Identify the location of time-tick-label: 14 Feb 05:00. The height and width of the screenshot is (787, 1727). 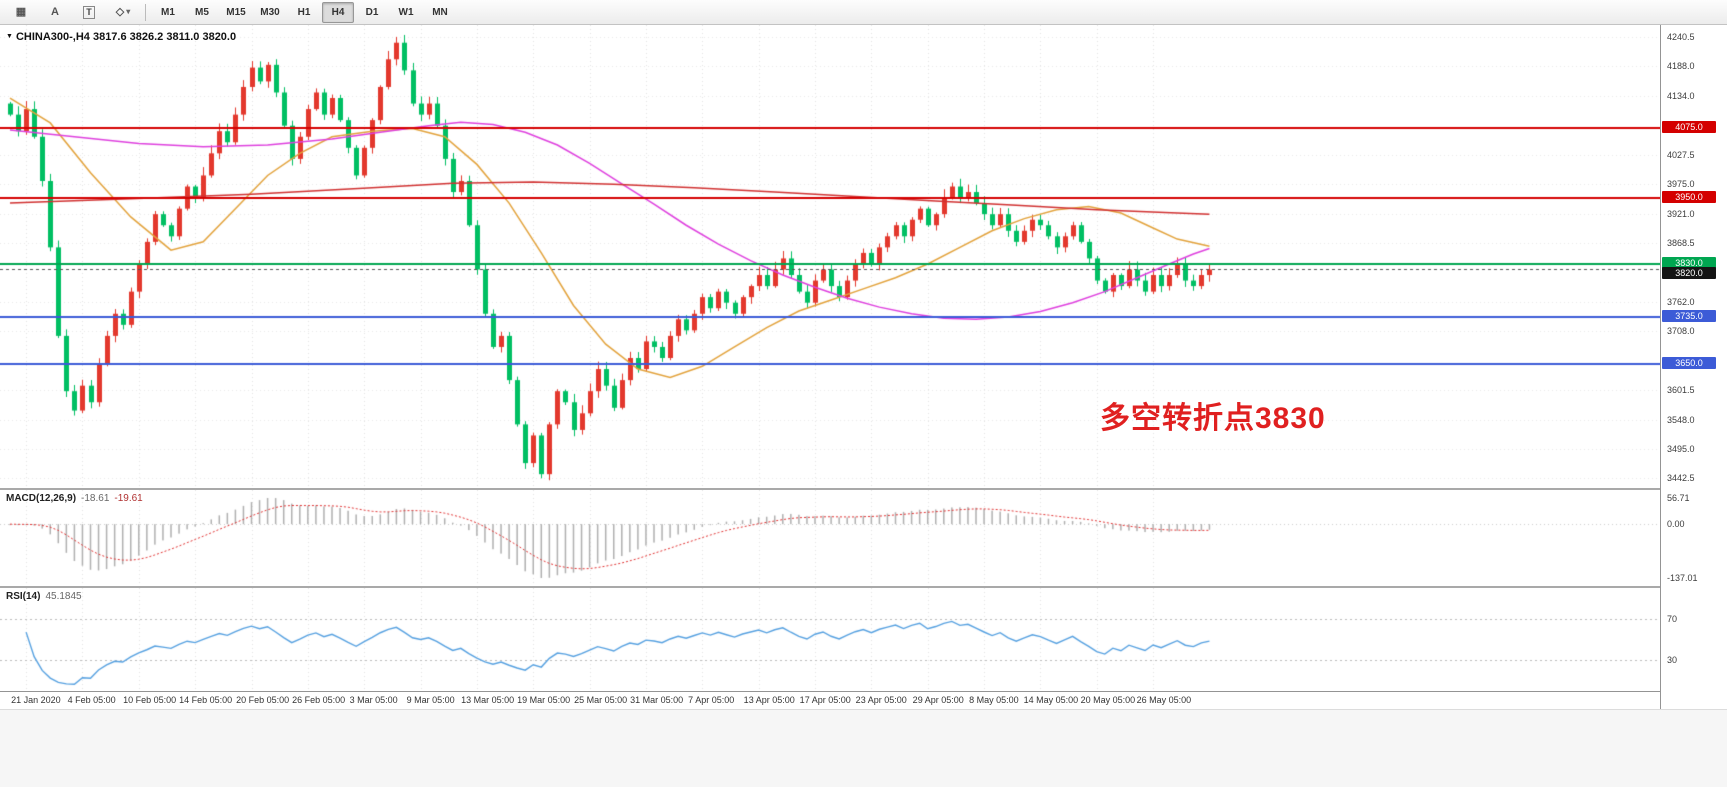
(206, 700).